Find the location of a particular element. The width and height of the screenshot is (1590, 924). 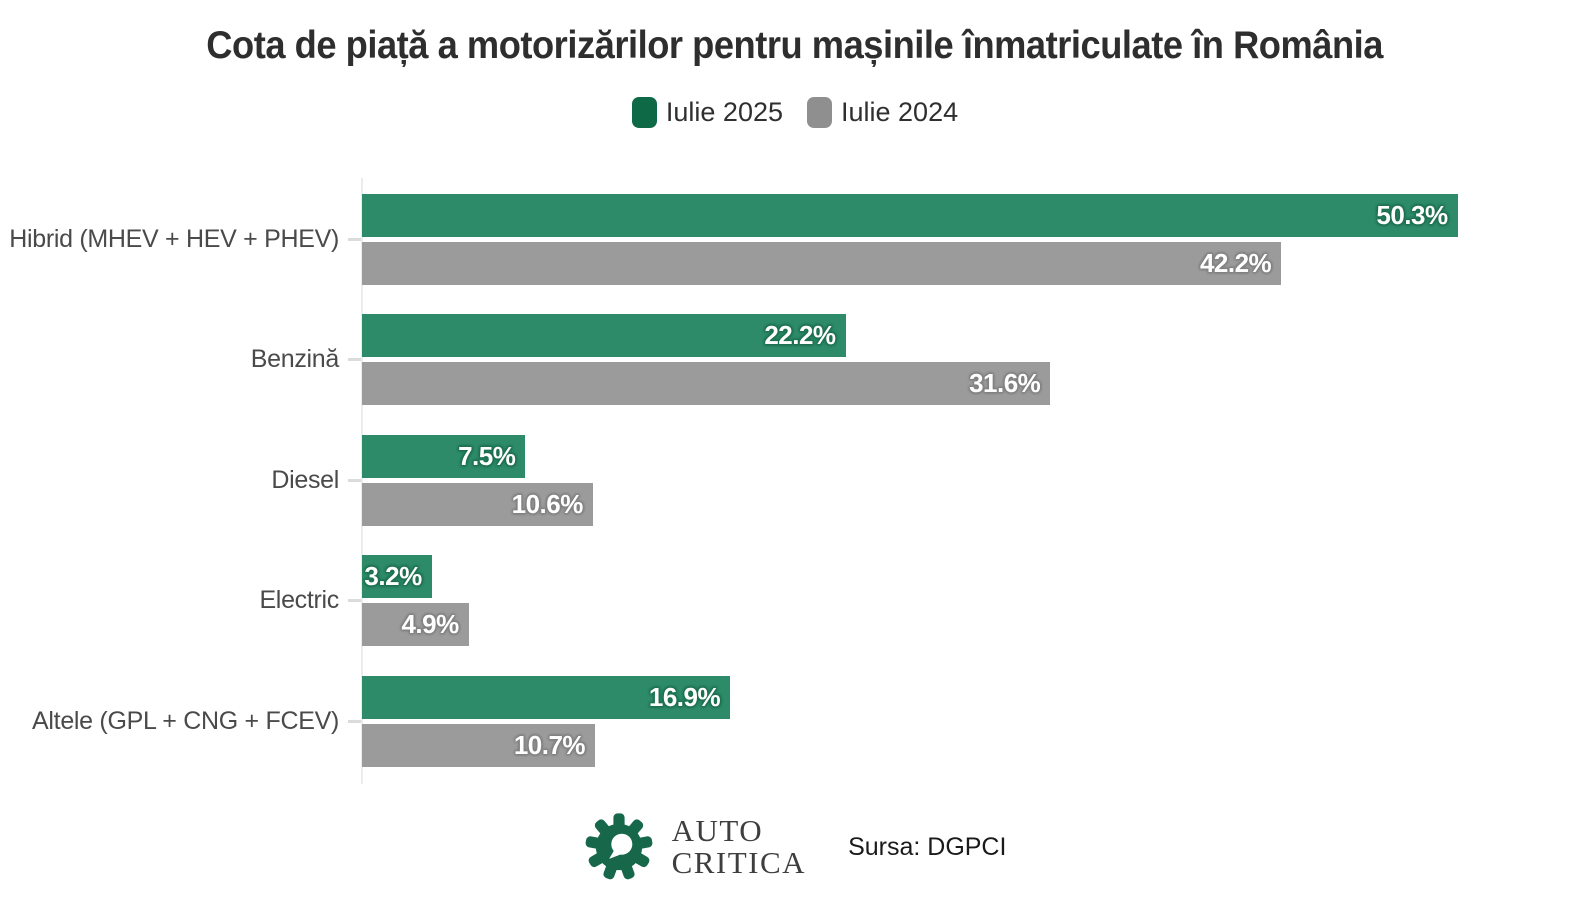

bar-value-label: 22.2% is located at coordinates (800, 335).